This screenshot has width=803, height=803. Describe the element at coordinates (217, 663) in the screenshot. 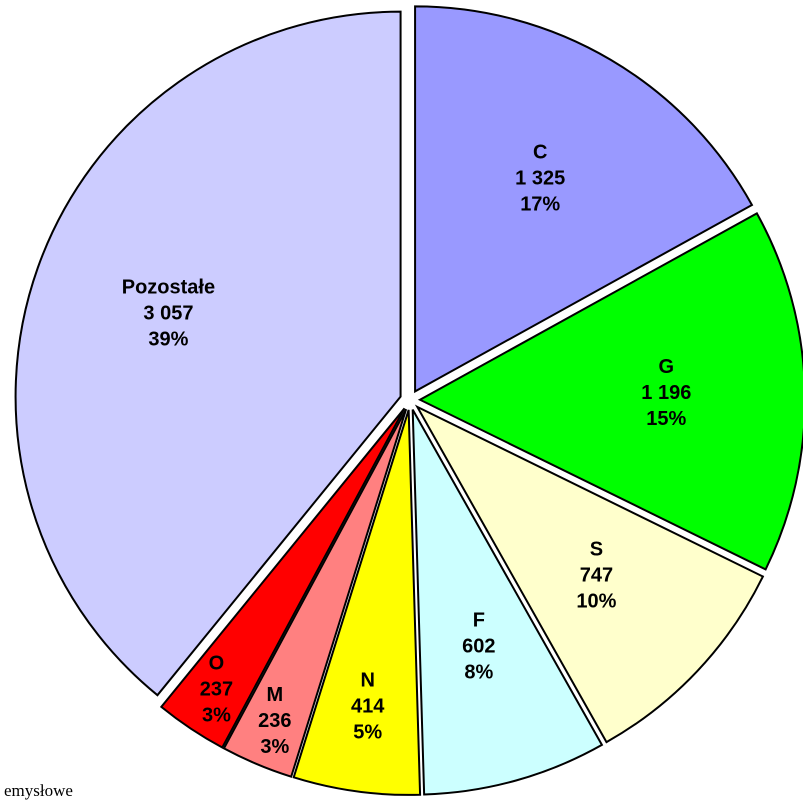

I see `slice-label: O` at that location.